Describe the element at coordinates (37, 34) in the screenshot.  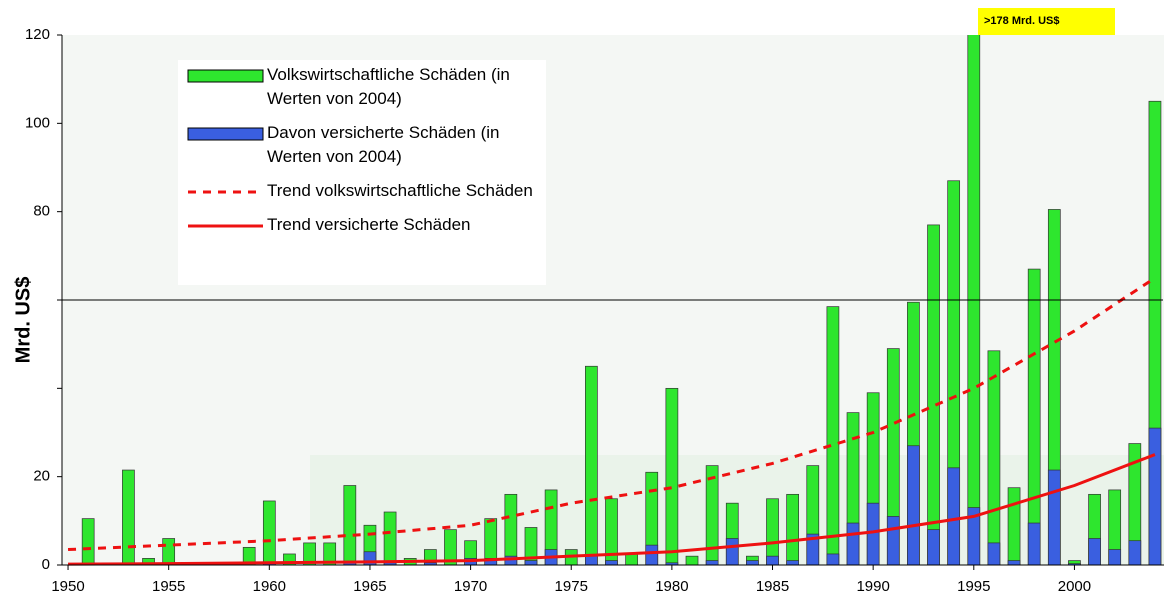
I see `y-tick-label: 120` at that location.